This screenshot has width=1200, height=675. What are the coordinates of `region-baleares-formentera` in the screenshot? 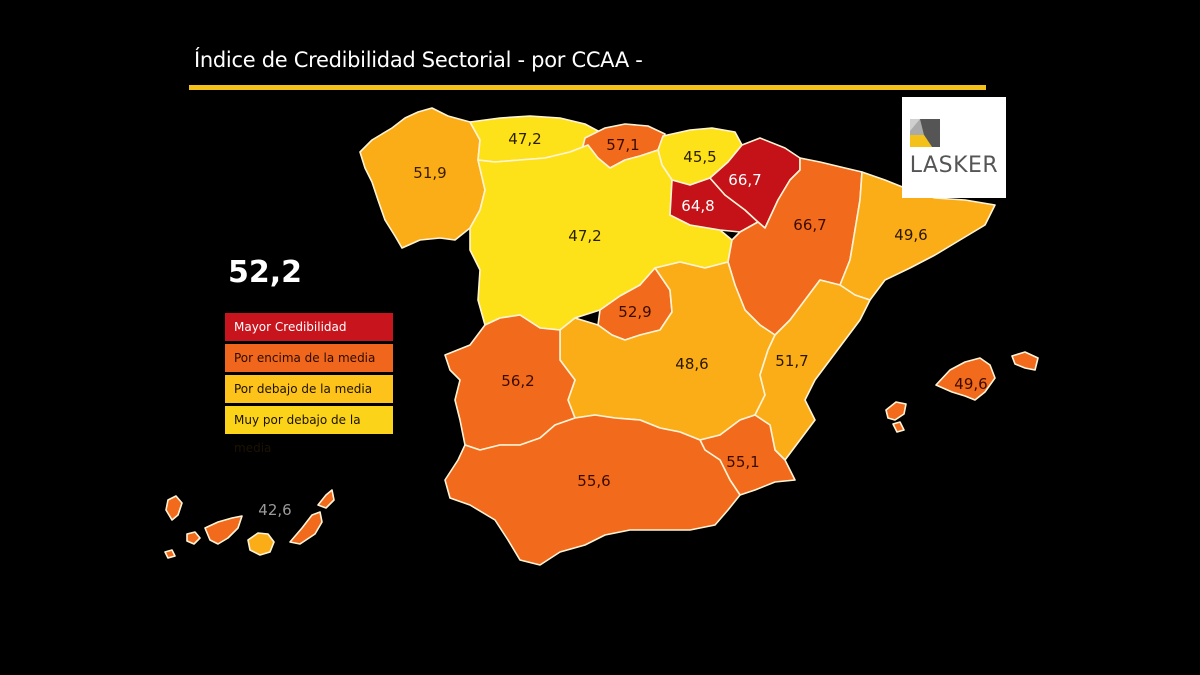 It's located at (898, 427).